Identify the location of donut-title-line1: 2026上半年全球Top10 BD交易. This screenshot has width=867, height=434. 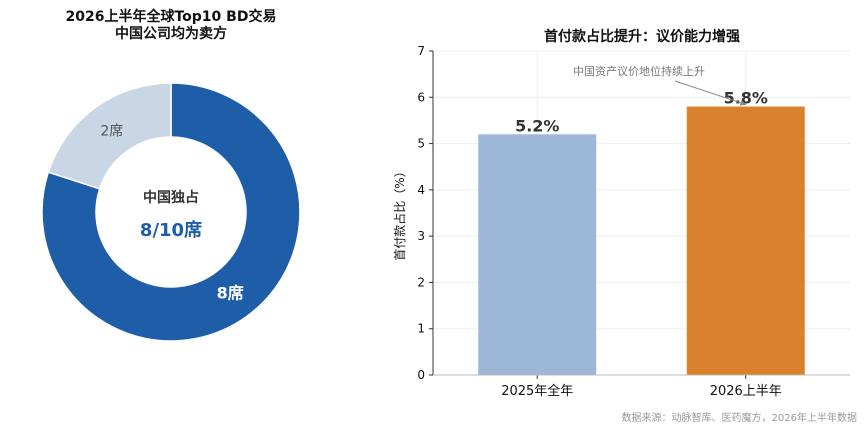
(171, 17).